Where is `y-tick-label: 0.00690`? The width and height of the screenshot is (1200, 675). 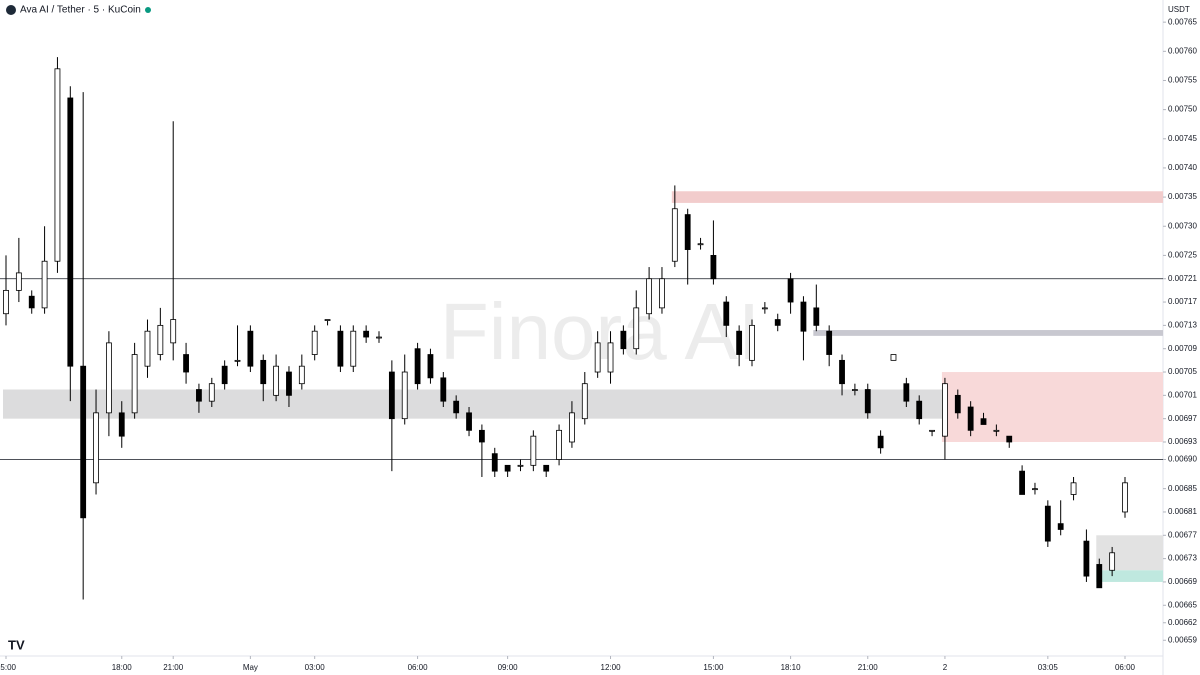
y-tick-label: 0.00690 is located at coordinates (1182, 459).